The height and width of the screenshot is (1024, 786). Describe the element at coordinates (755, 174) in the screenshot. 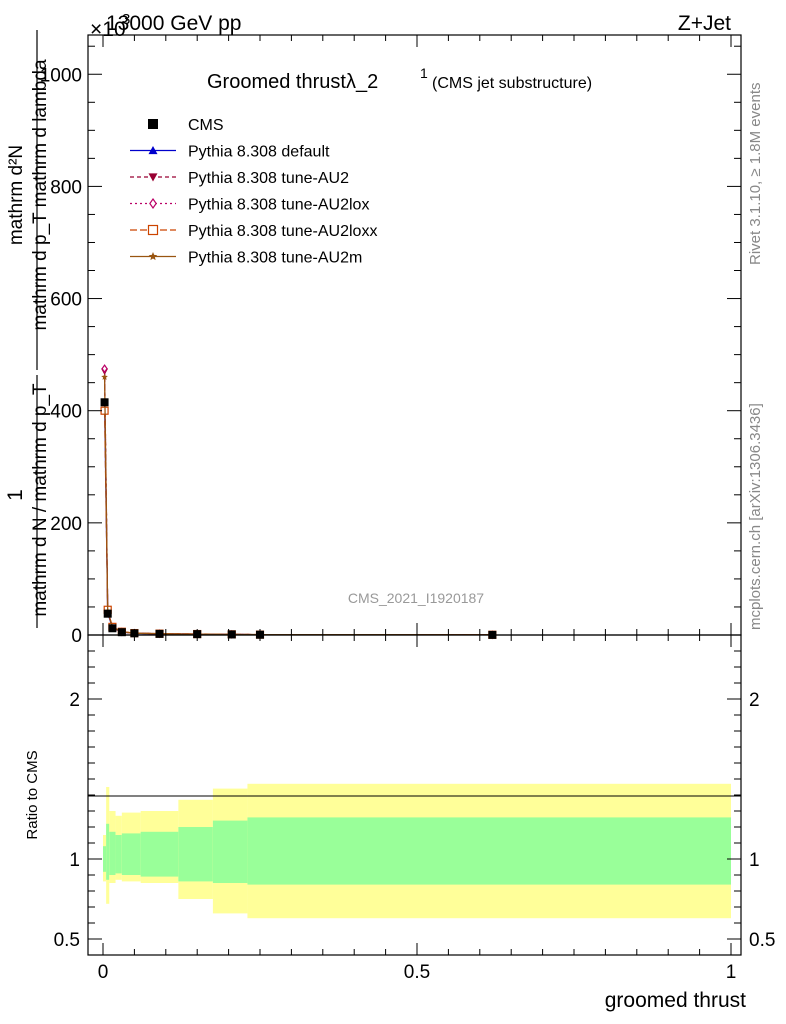

I see `rivet-label: Rivet 3.1.10, ≥ 1.8M events` at that location.